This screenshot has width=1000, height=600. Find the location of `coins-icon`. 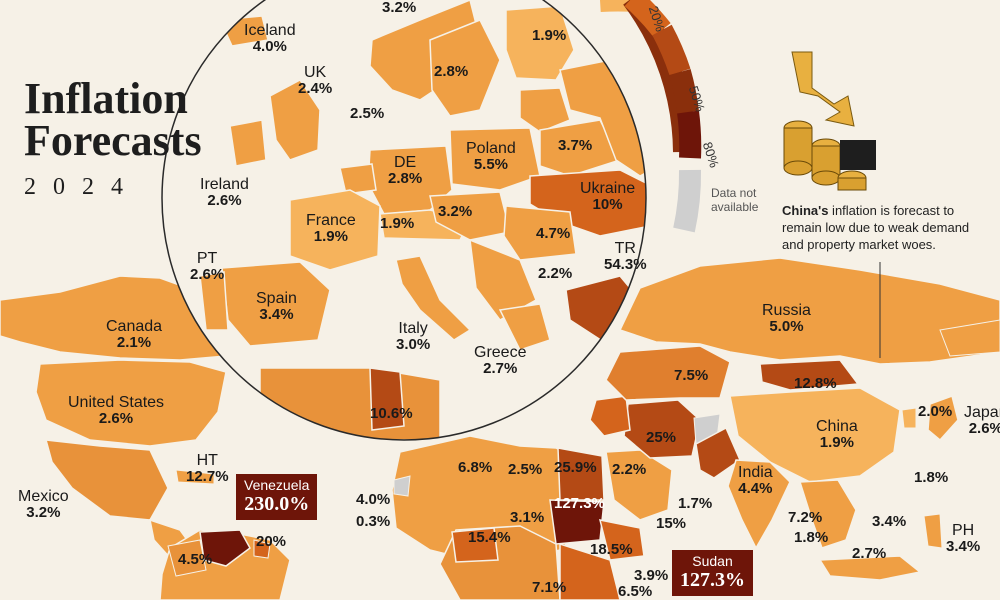

coins-icon is located at coordinates (829, 121).